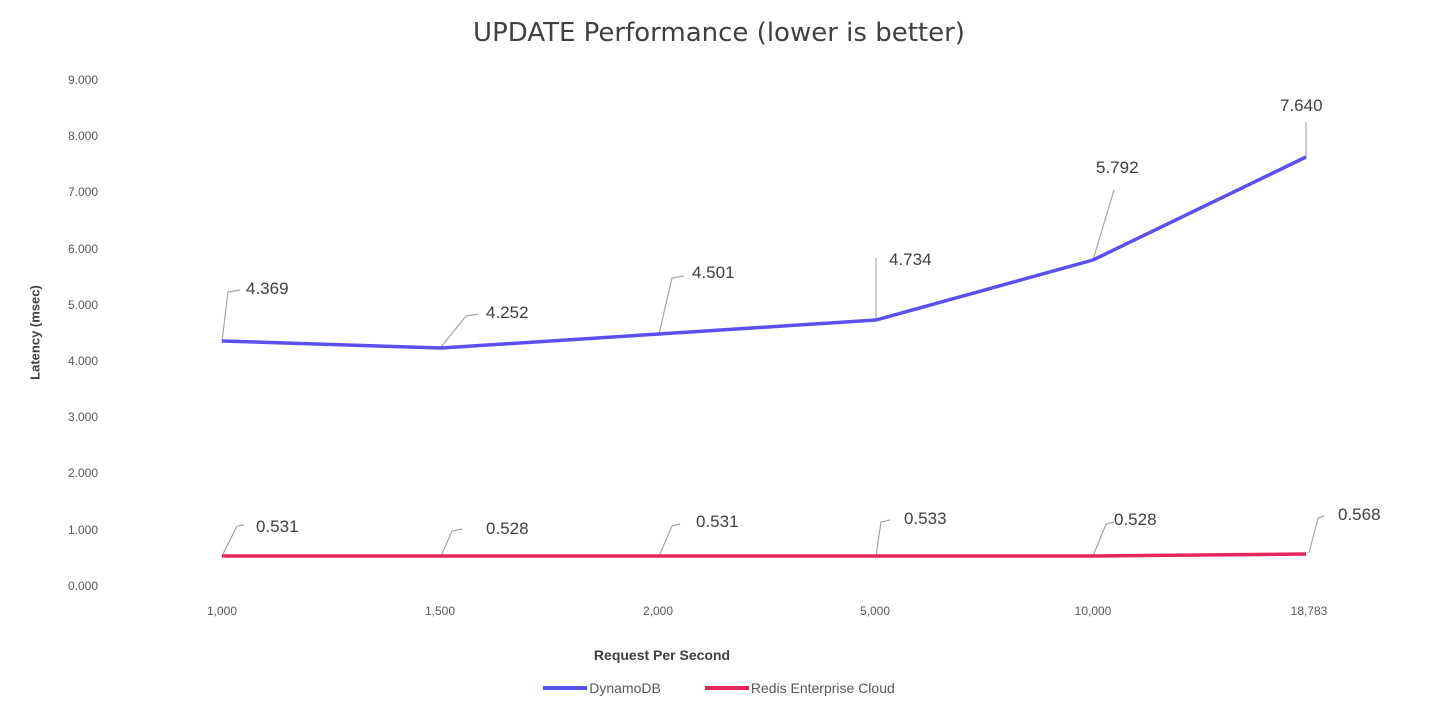 This screenshot has height=722, width=1438. I want to click on y-tick: 3.000, so click(82, 417).